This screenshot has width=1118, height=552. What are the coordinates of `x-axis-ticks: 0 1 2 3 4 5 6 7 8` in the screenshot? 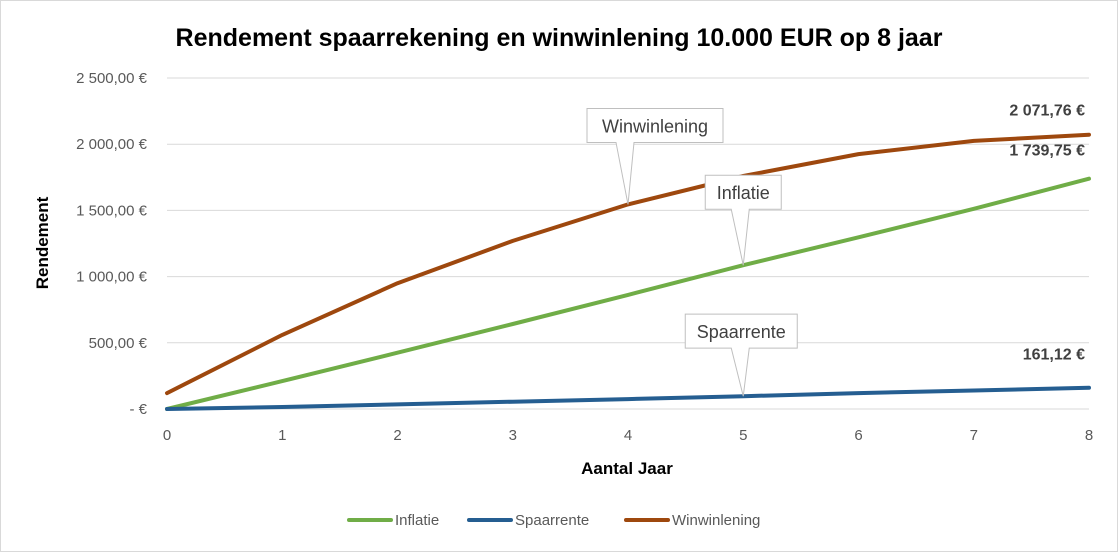 It's located at (628, 435).